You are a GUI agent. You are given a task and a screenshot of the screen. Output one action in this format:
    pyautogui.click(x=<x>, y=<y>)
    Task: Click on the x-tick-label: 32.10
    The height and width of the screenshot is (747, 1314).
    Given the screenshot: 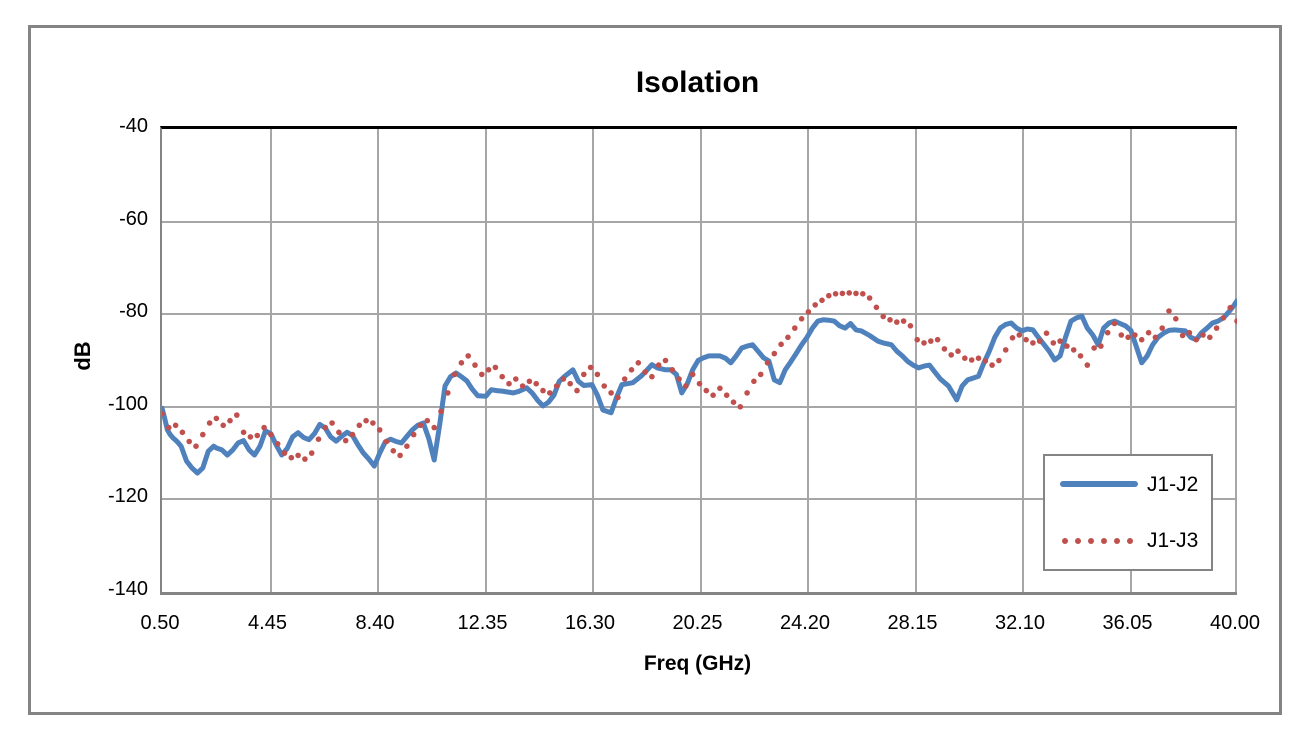 What is the action you would take?
    pyautogui.click(x=1020, y=623)
    